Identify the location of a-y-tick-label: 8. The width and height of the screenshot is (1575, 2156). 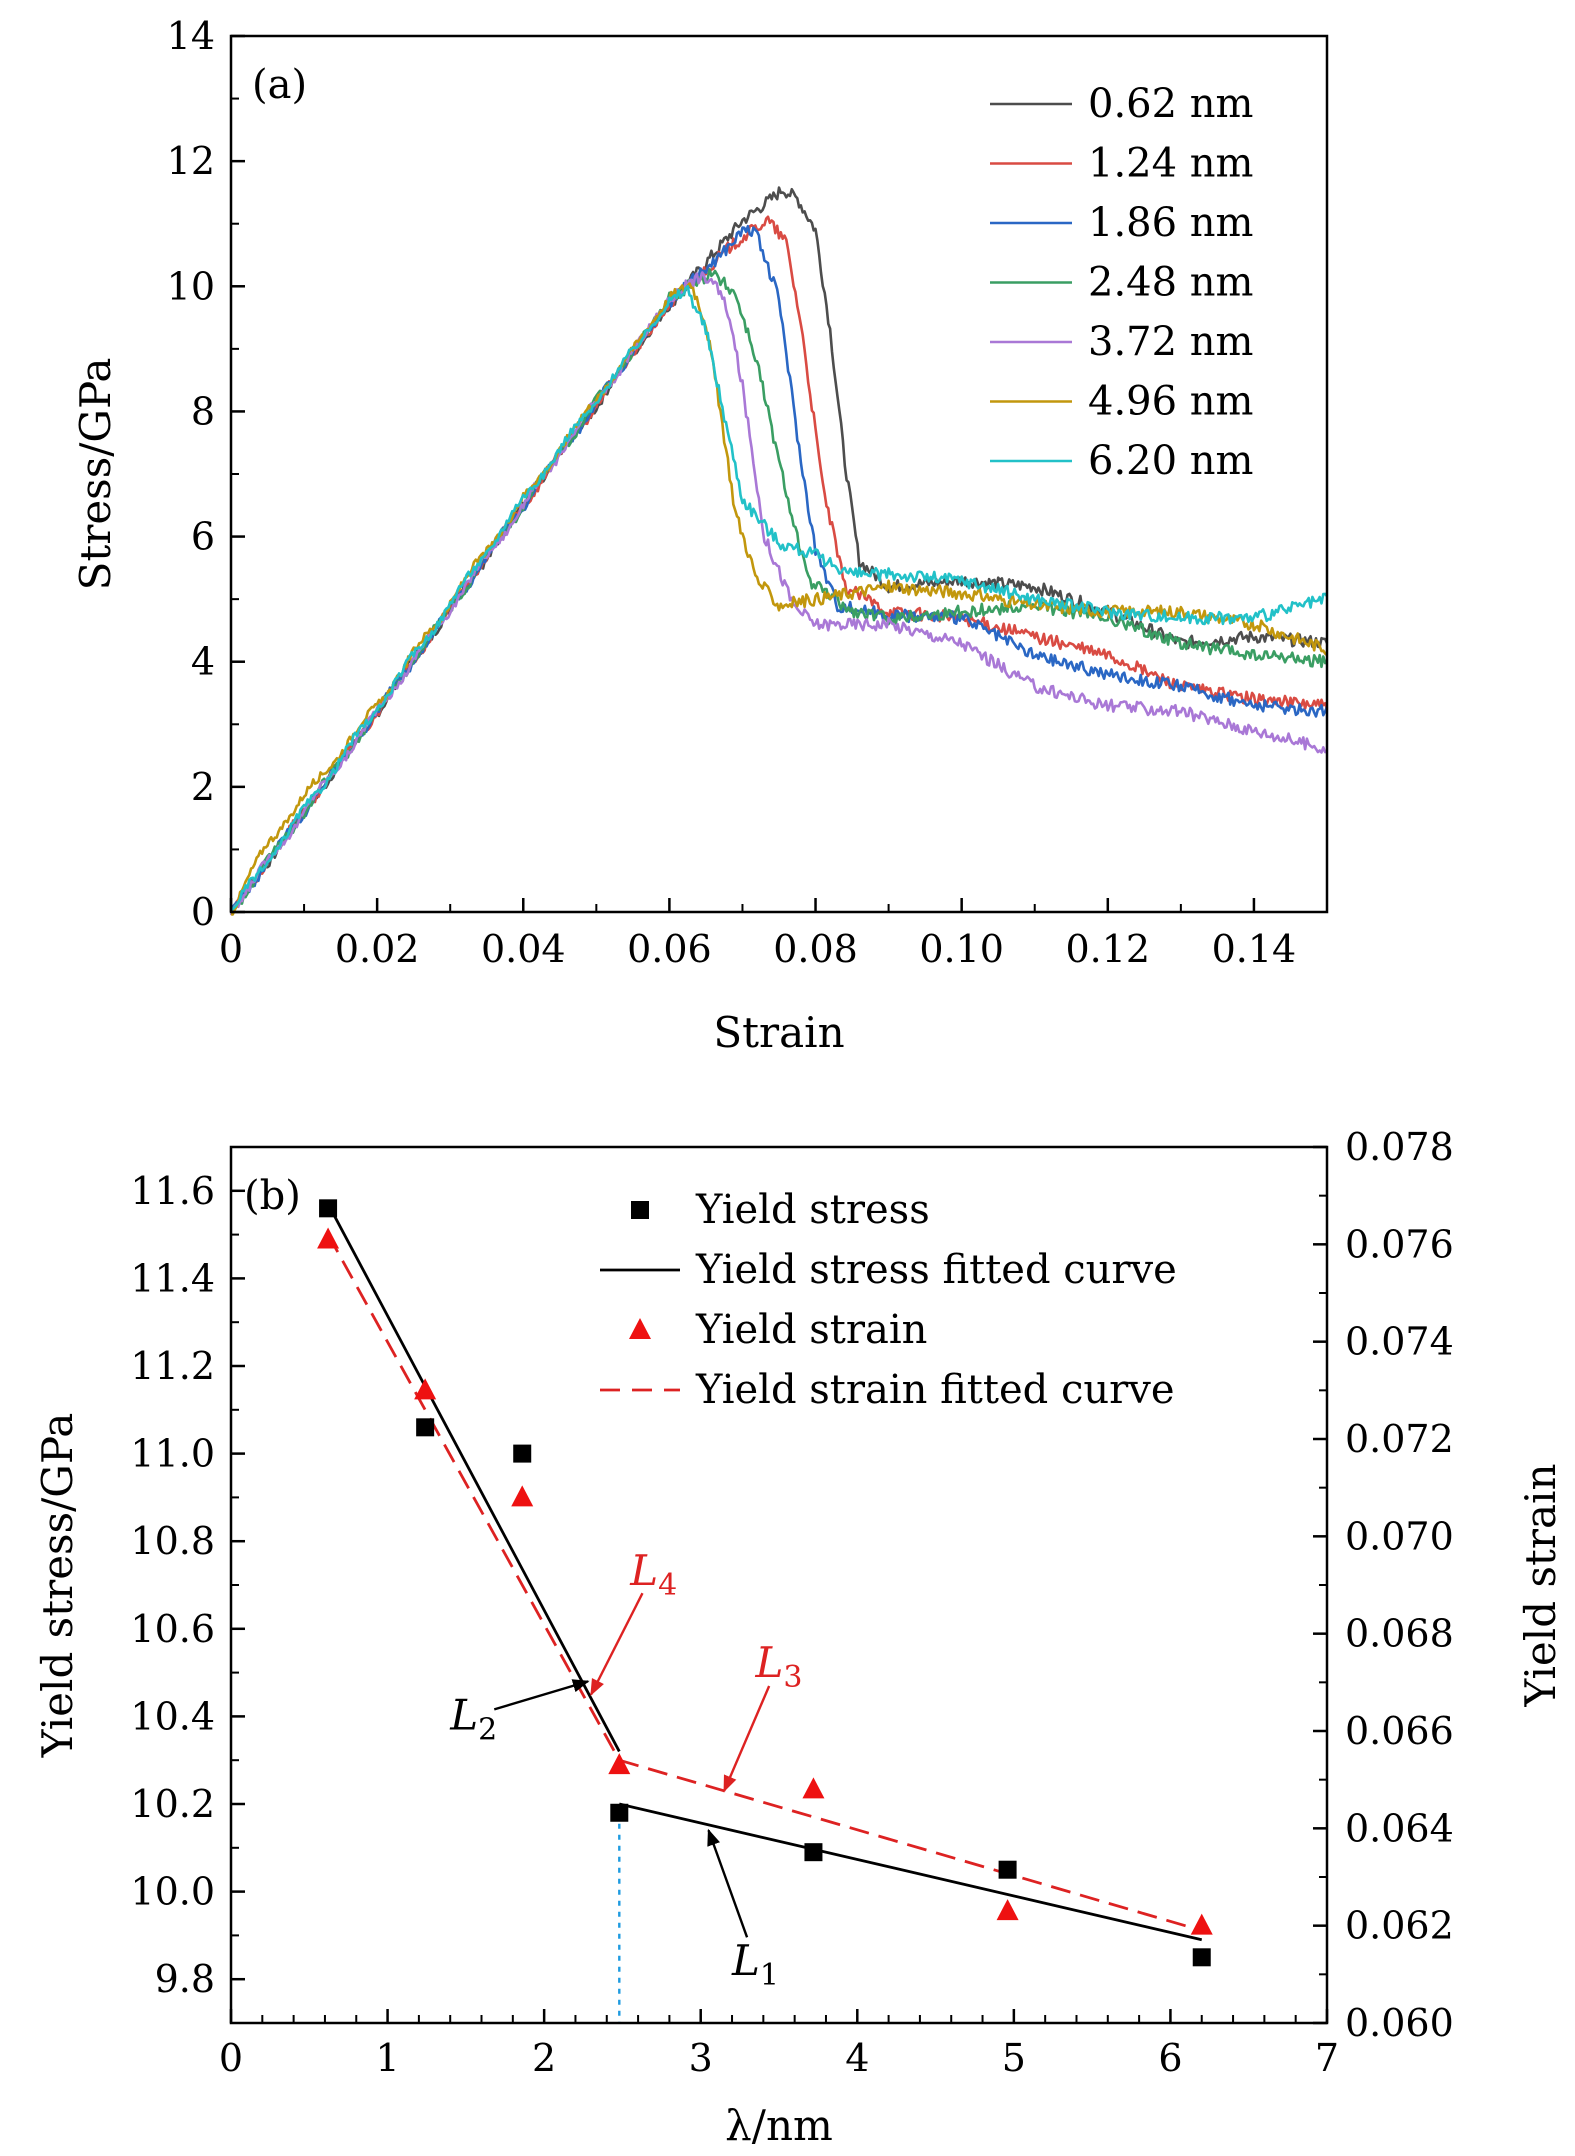
(203, 411).